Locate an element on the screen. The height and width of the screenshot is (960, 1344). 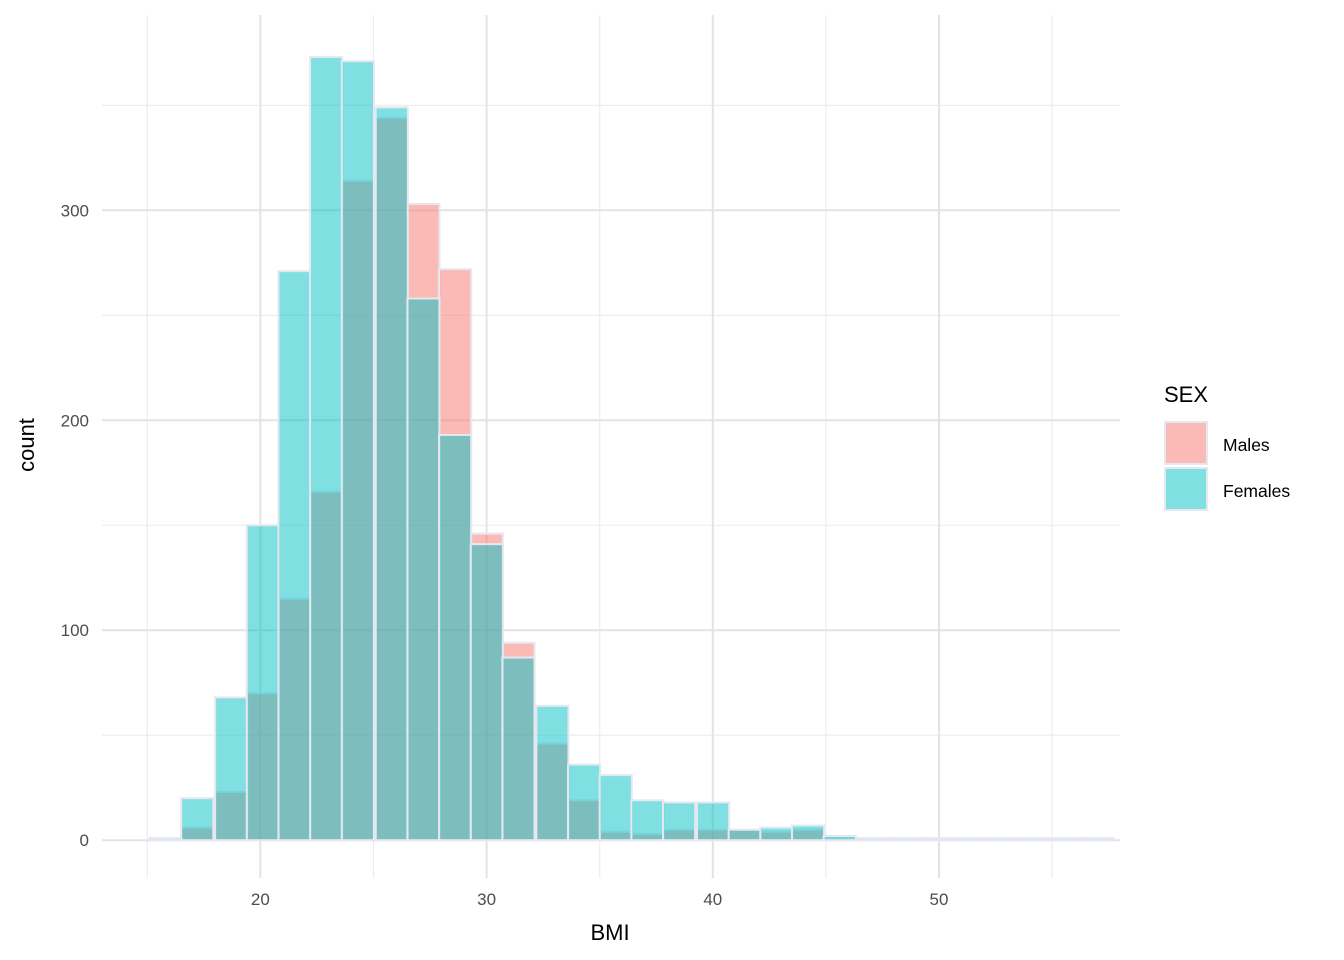
x-tick-label: 20 is located at coordinates (260, 899).